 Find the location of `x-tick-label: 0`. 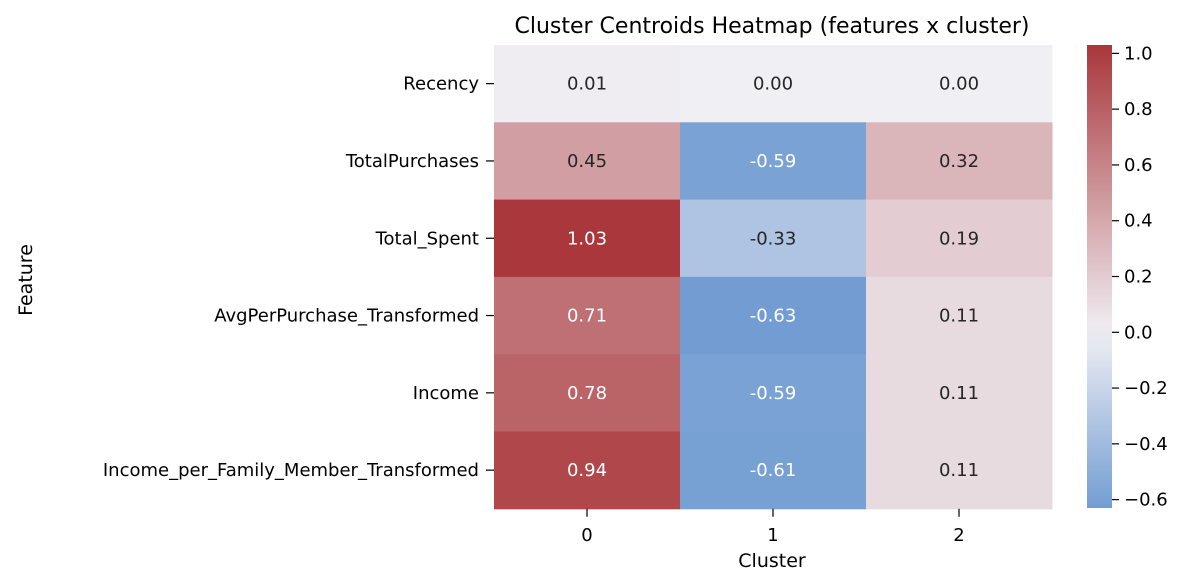

x-tick-label: 0 is located at coordinates (586, 535).